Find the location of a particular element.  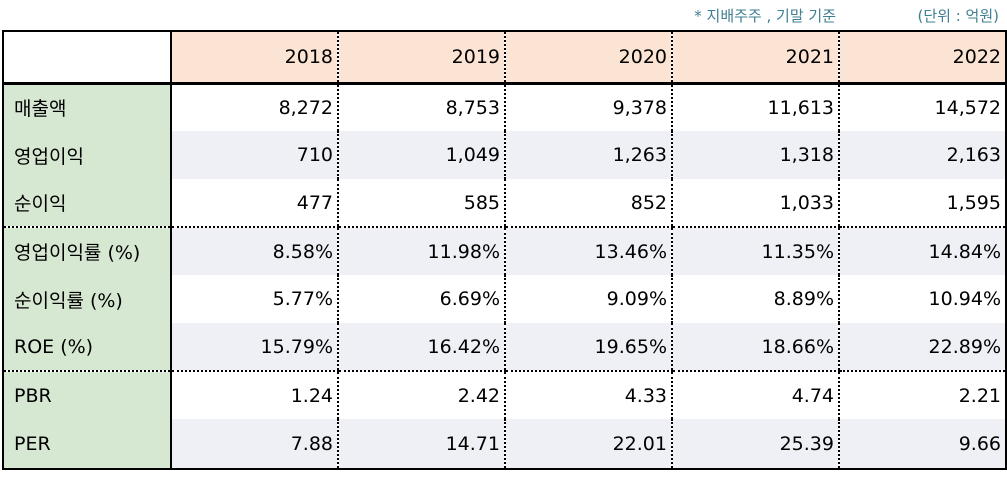

row-label: 순이익률 (%) is located at coordinates (86, 299).